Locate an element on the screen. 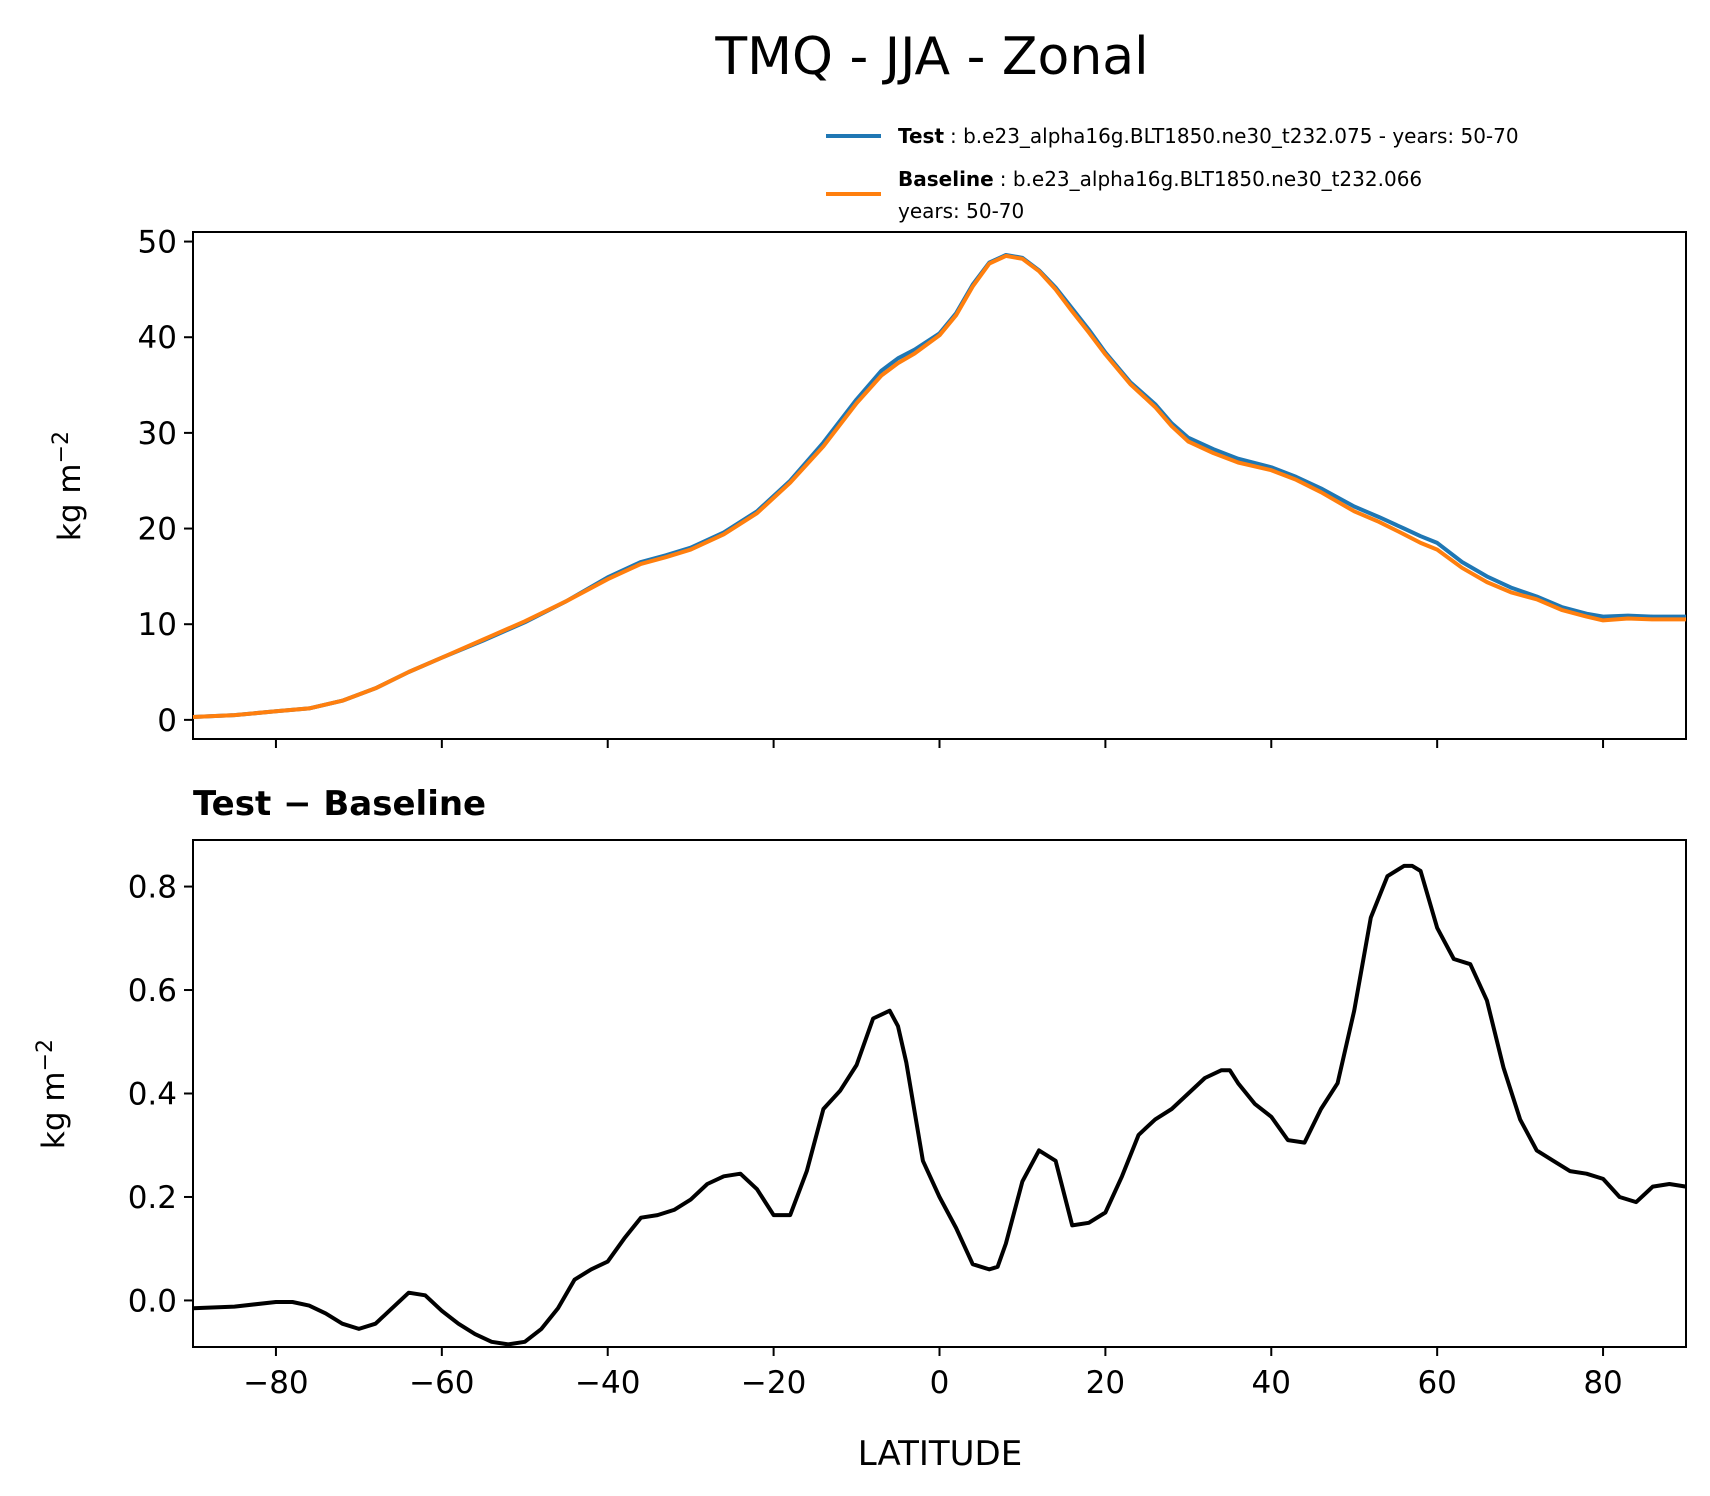  legend-label-test: Test is located at coordinates (921, 136).